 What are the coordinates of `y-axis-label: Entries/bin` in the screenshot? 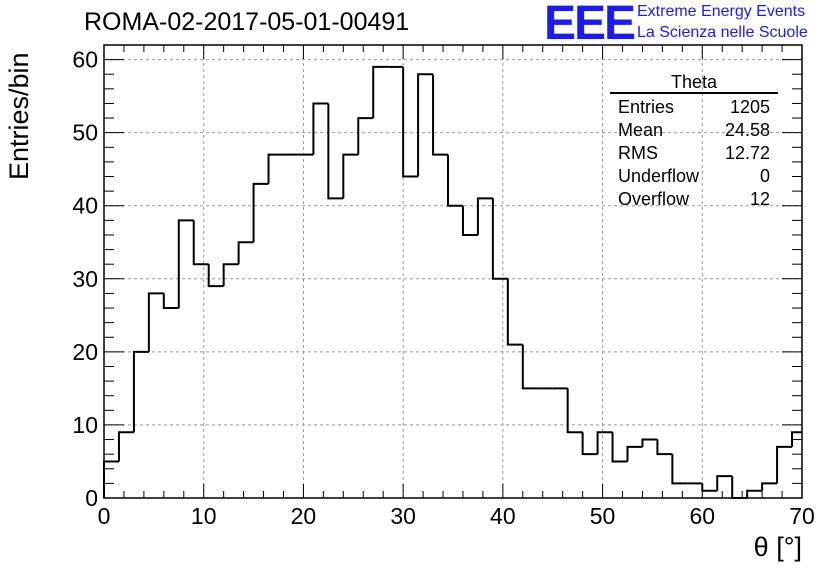 It's located at (19, 116).